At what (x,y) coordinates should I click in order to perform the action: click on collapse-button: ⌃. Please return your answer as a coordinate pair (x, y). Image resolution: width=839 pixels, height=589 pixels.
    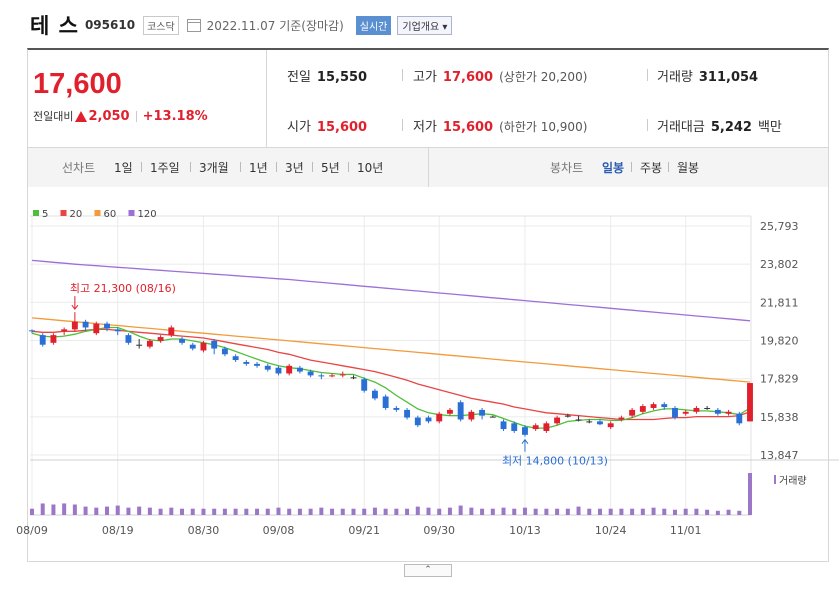
    Looking at the image, I should click on (428, 570).